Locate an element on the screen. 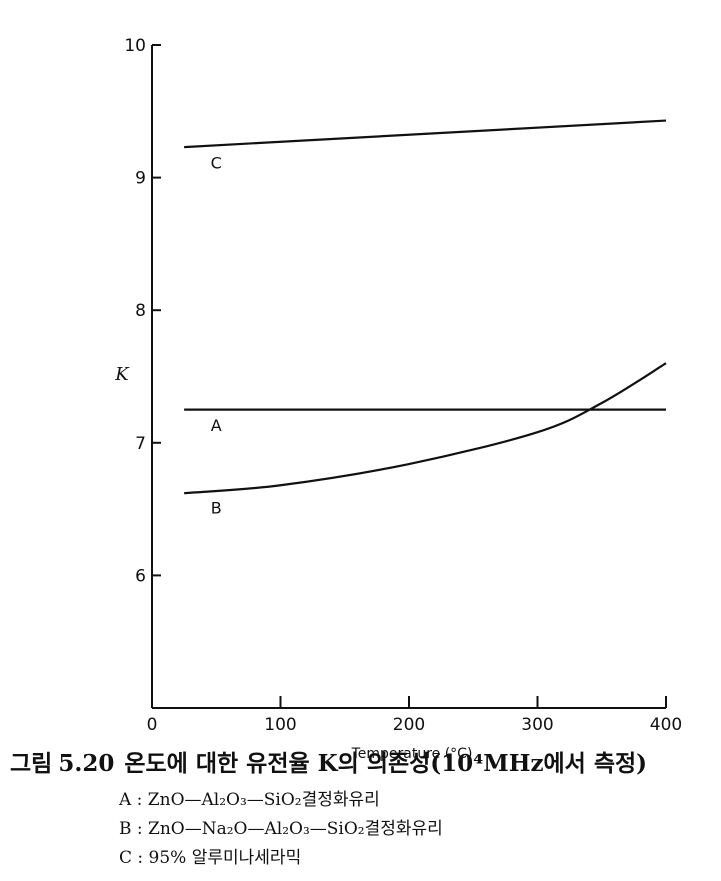 Image resolution: width=721 pixels, height=881 pixels. x-tick-label: 100 is located at coordinates (280, 725).